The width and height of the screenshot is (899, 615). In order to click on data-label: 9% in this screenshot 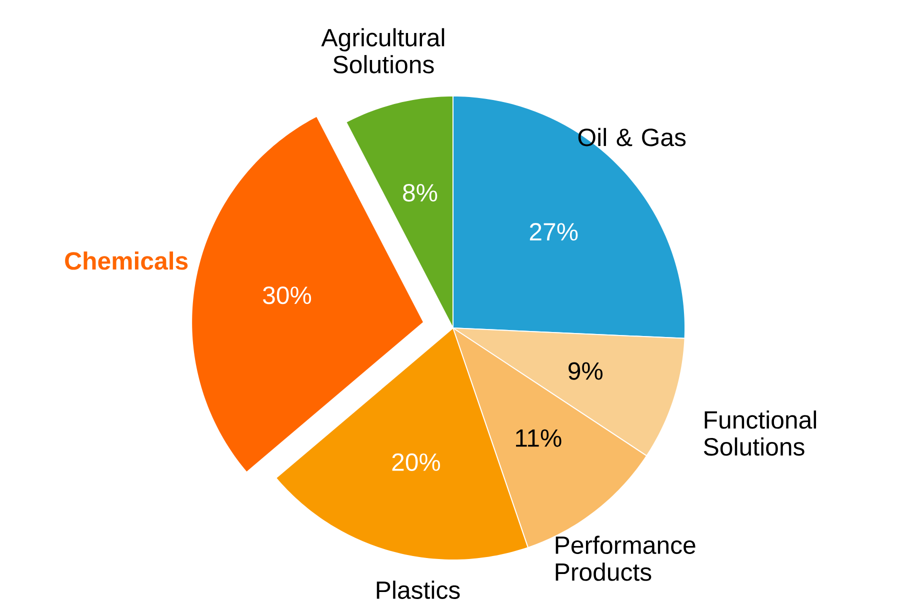, I will do `click(585, 371)`.